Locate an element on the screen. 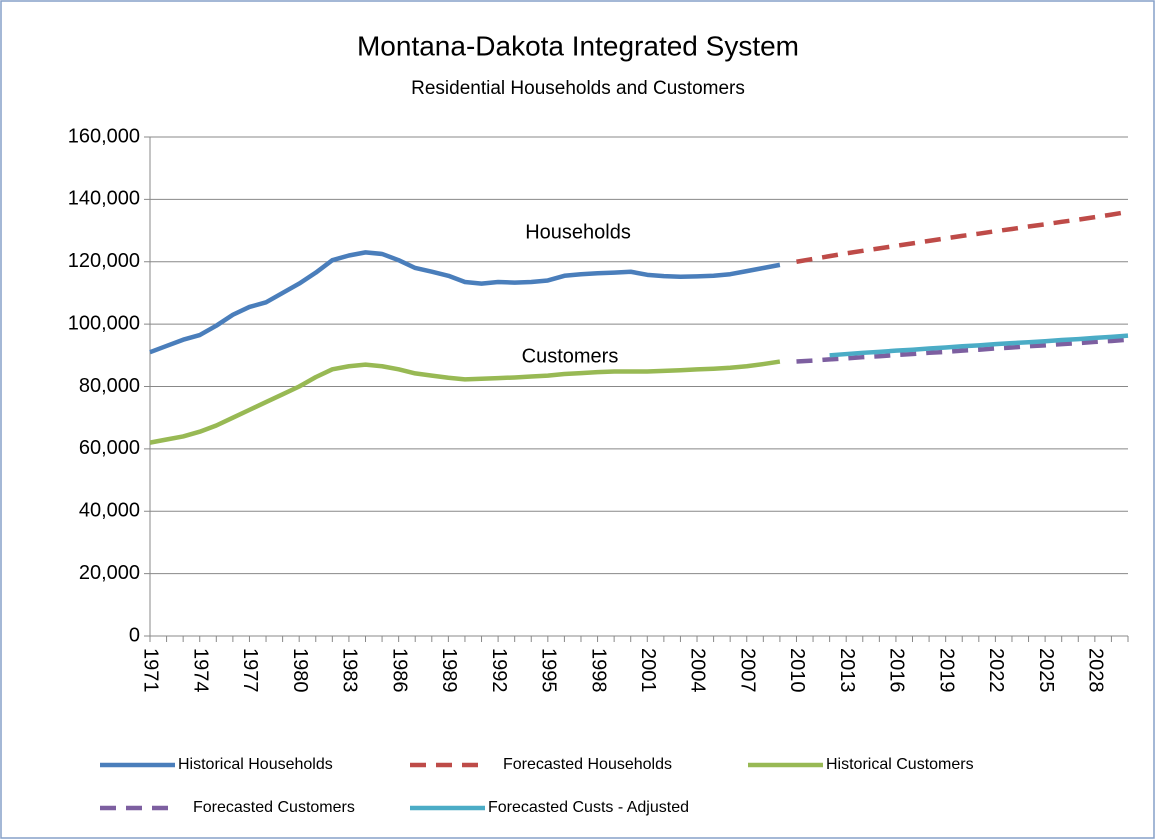 The image size is (1156, 840). chart-subtitle: Residential Households and Customers is located at coordinates (578, 88).